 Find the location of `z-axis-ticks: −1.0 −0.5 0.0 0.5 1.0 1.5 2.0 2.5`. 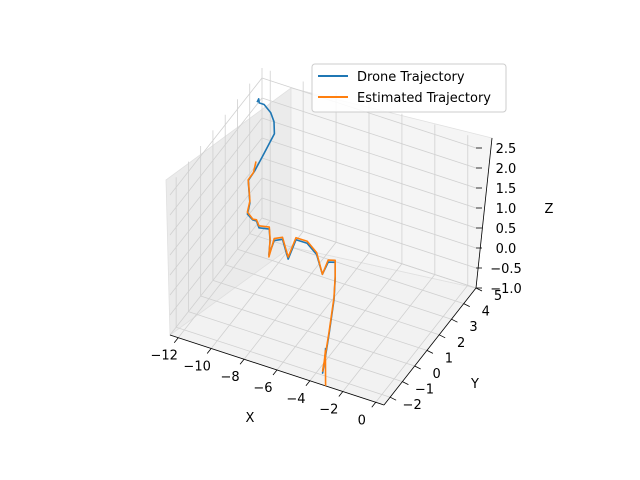

z-axis-ticks: −1.0 −0.5 0.0 0.5 1.0 1.5 2.0 2.5 is located at coordinates (499, 219).